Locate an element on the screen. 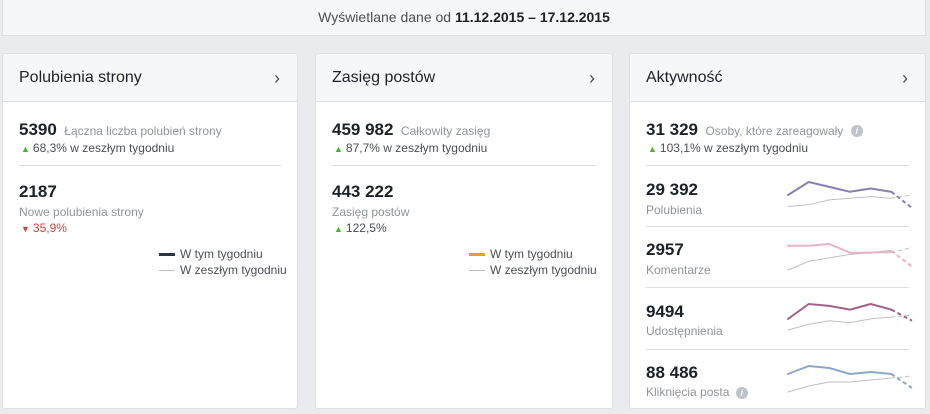 The width and height of the screenshot is (930, 414). post-clicks-sparkline is located at coordinates (850, 379).